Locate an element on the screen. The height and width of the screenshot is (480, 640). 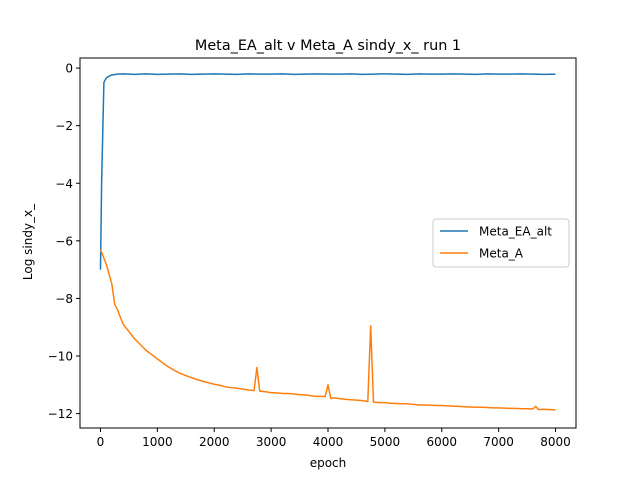
x-tick-label: 4000 is located at coordinates (328, 442).